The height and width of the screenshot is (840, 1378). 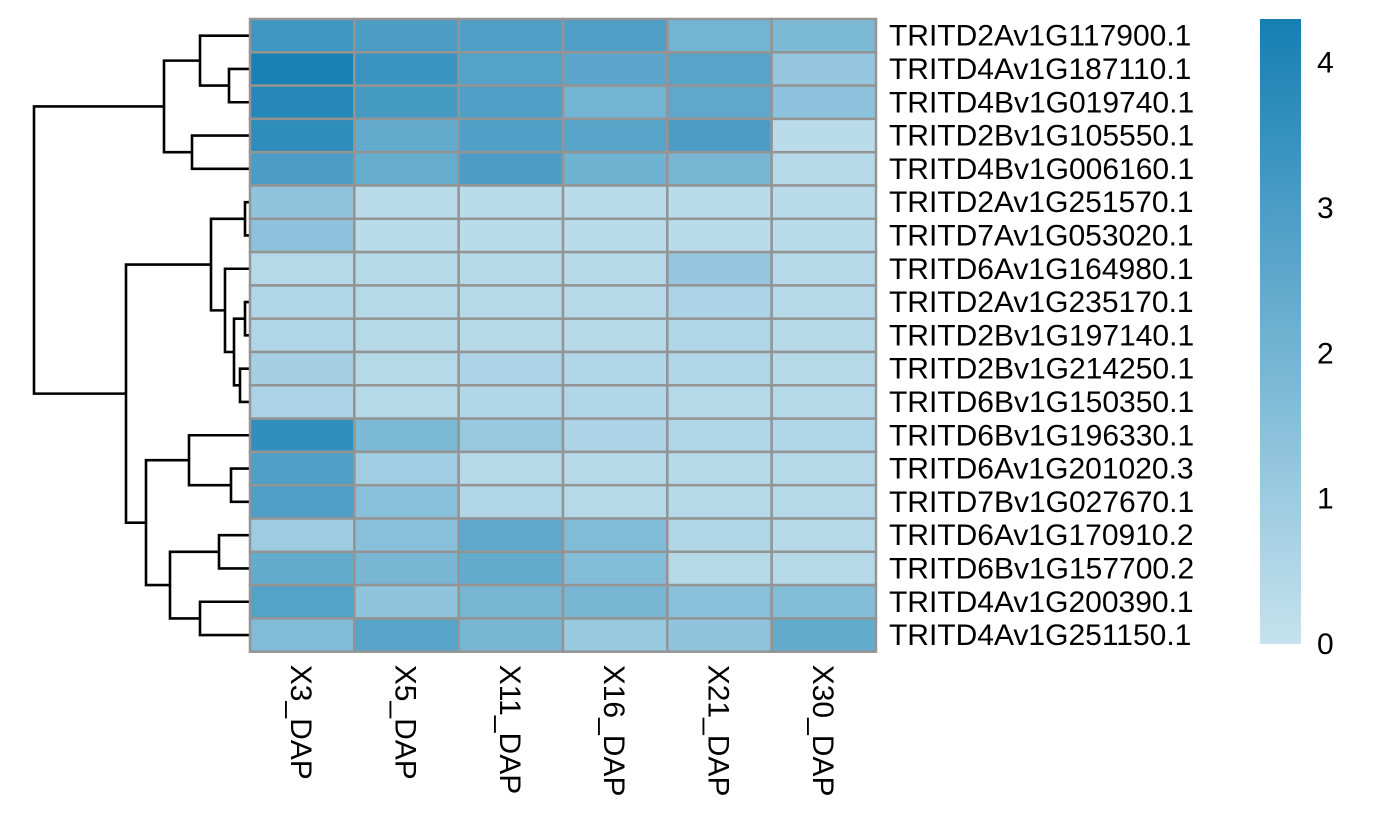 I want to click on legend-tick-label: 2, so click(x=1325, y=353).